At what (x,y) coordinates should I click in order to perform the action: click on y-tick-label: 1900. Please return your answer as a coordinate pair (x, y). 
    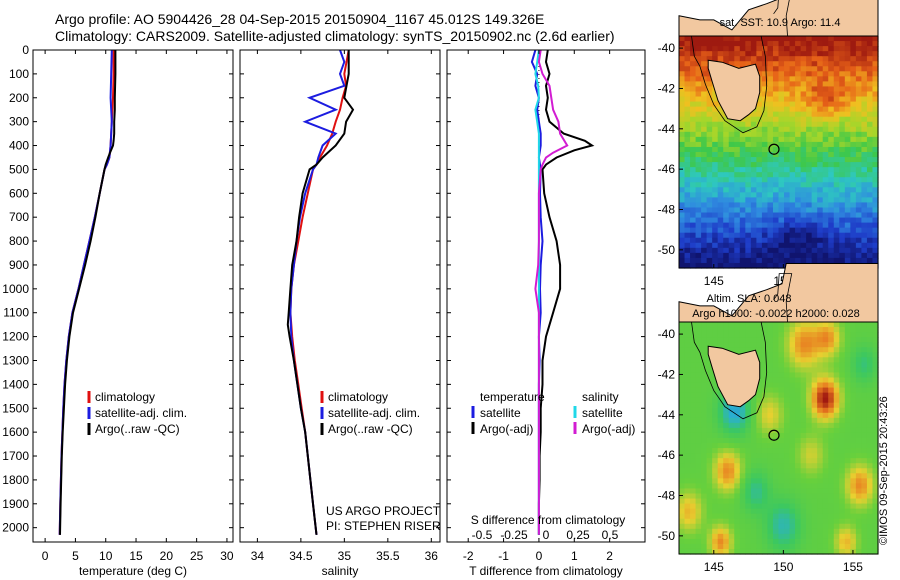
    Looking at the image, I should click on (15, 504).